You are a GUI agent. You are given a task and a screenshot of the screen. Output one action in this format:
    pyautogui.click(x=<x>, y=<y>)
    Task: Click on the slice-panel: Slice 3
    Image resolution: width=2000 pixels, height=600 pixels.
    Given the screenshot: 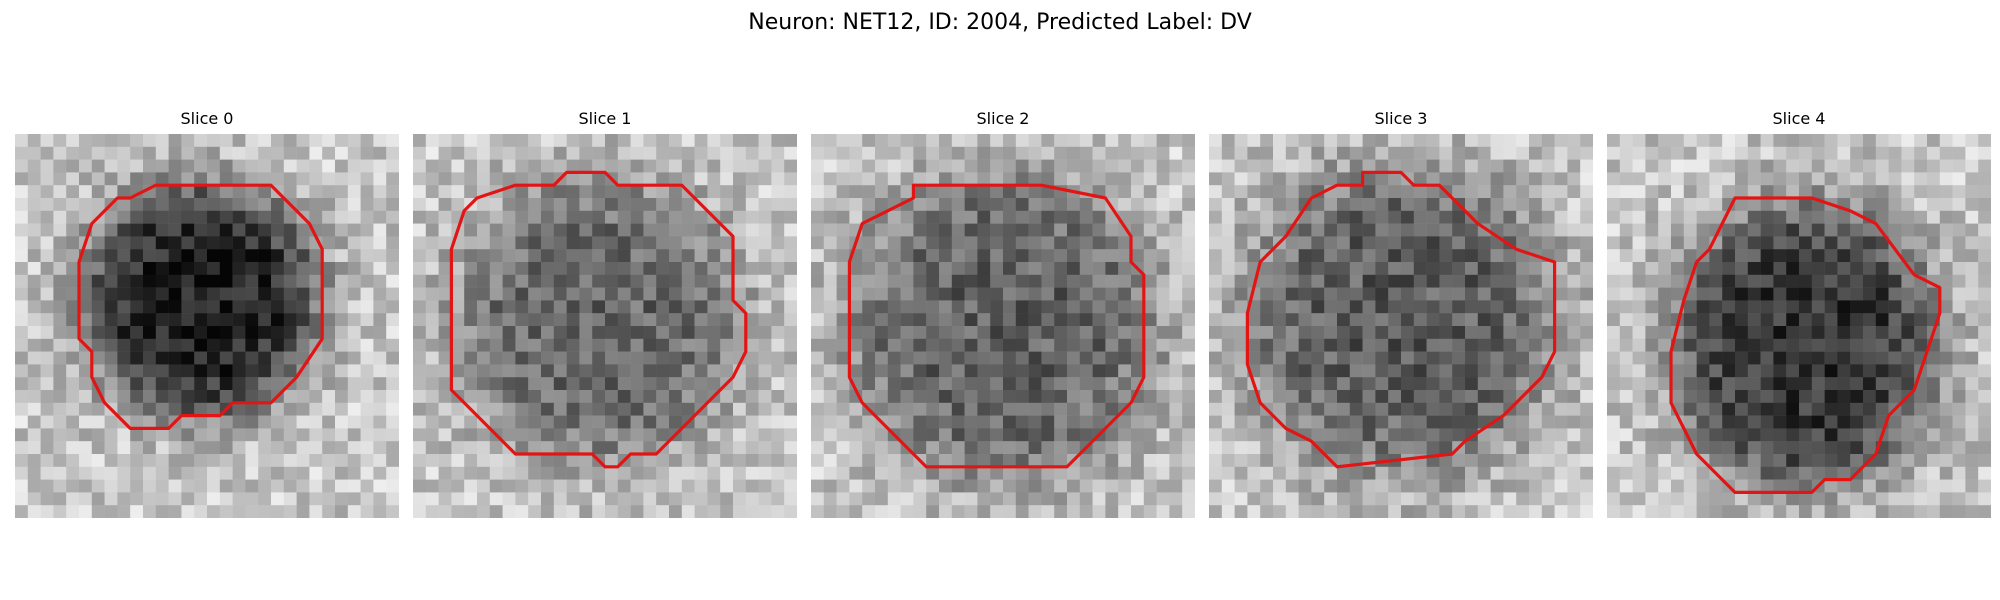 What is the action you would take?
    pyautogui.click(x=1401, y=313)
    